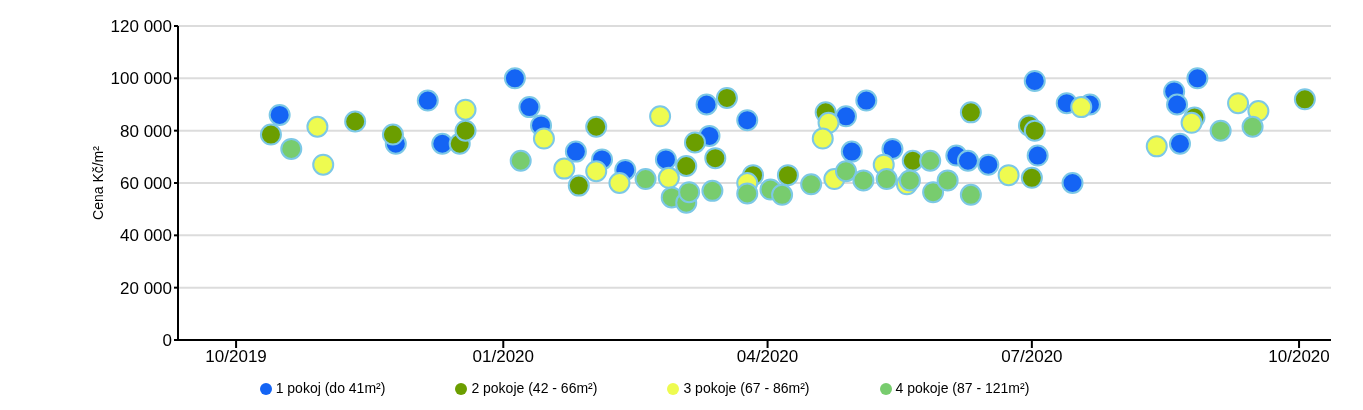 The height and width of the screenshot is (410, 1363). What do you see at coordinates (746, 388) in the screenshot?
I see `legend-label: 3 pokoje (67 - 86m²)` at bounding box center [746, 388].